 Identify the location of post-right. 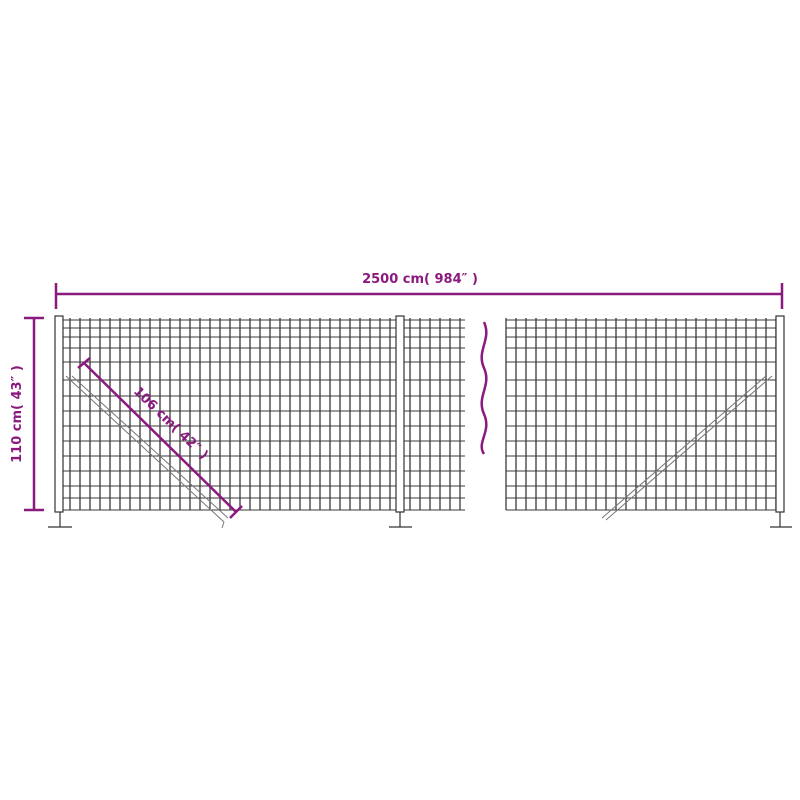
(780, 414).